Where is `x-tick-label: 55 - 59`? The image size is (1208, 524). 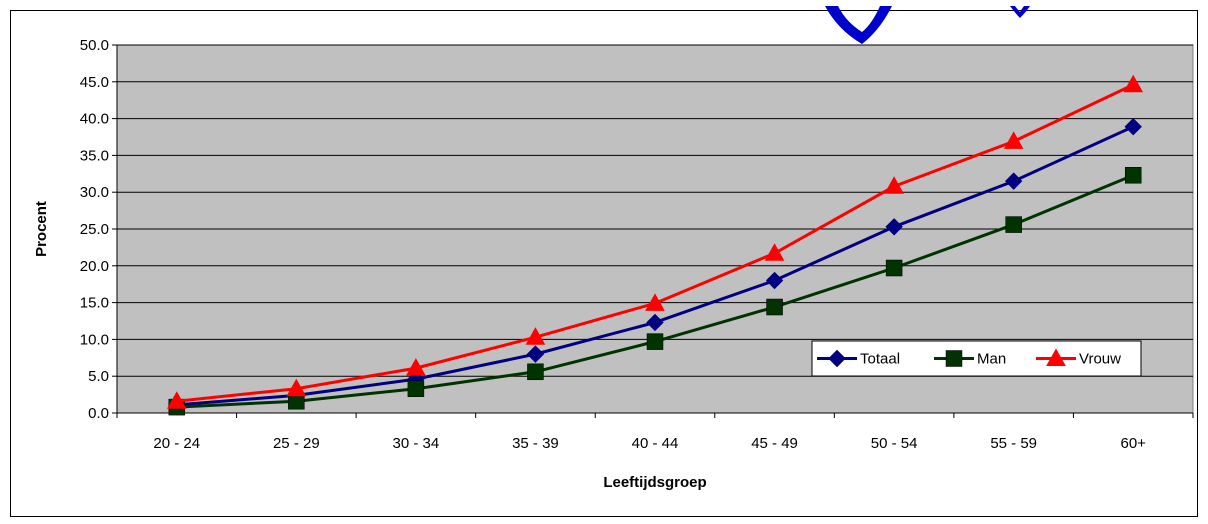
x-tick-label: 55 - 59 is located at coordinates (1013, 443).